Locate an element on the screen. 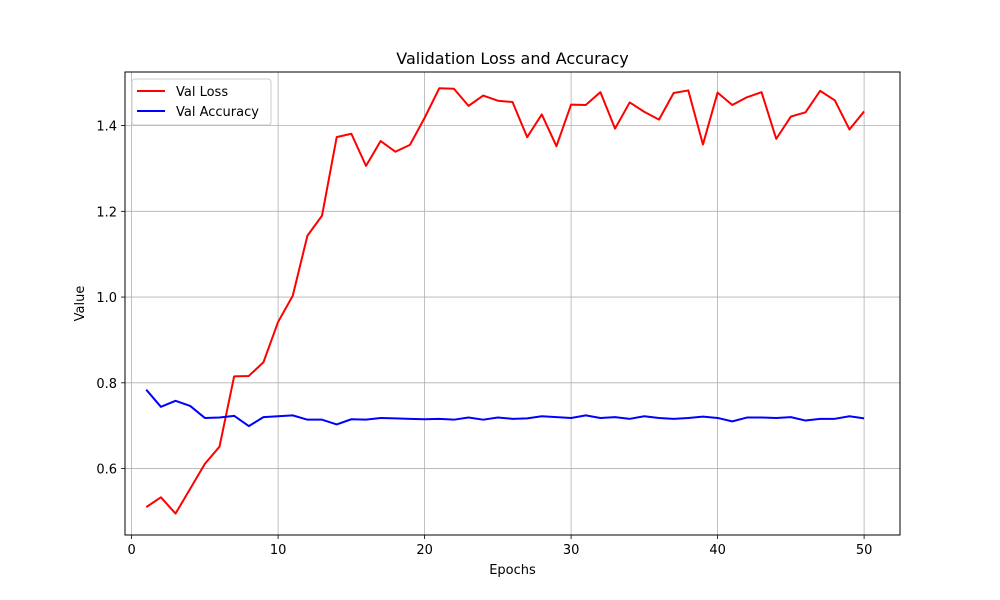  x-axis-label: Epochs is located at coordinates (512, 570).